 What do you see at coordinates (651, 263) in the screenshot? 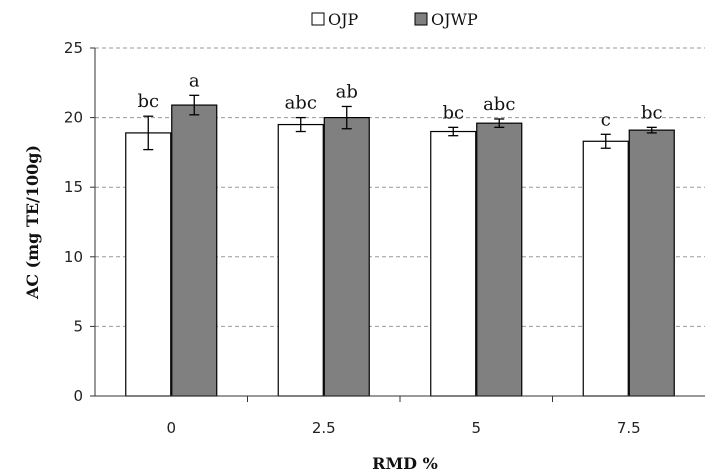
I see `bar-ojwp-7.5` at bounding box center [651, 263].